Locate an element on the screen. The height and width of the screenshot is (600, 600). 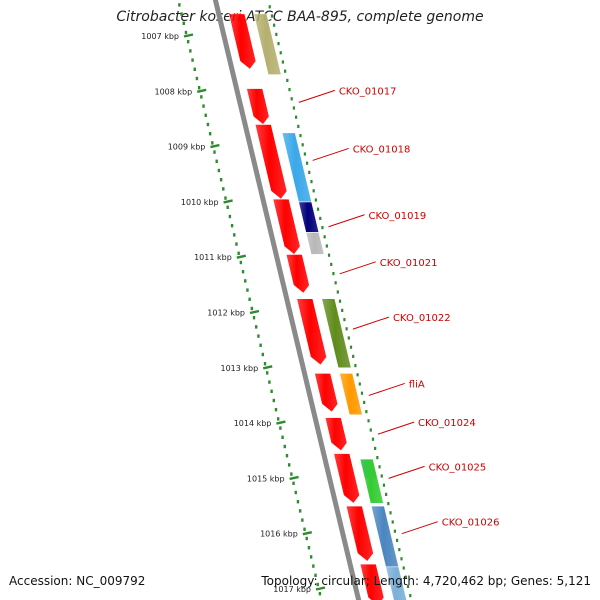
gene-label: CKO_01018 is located at coordinates (382, 149).